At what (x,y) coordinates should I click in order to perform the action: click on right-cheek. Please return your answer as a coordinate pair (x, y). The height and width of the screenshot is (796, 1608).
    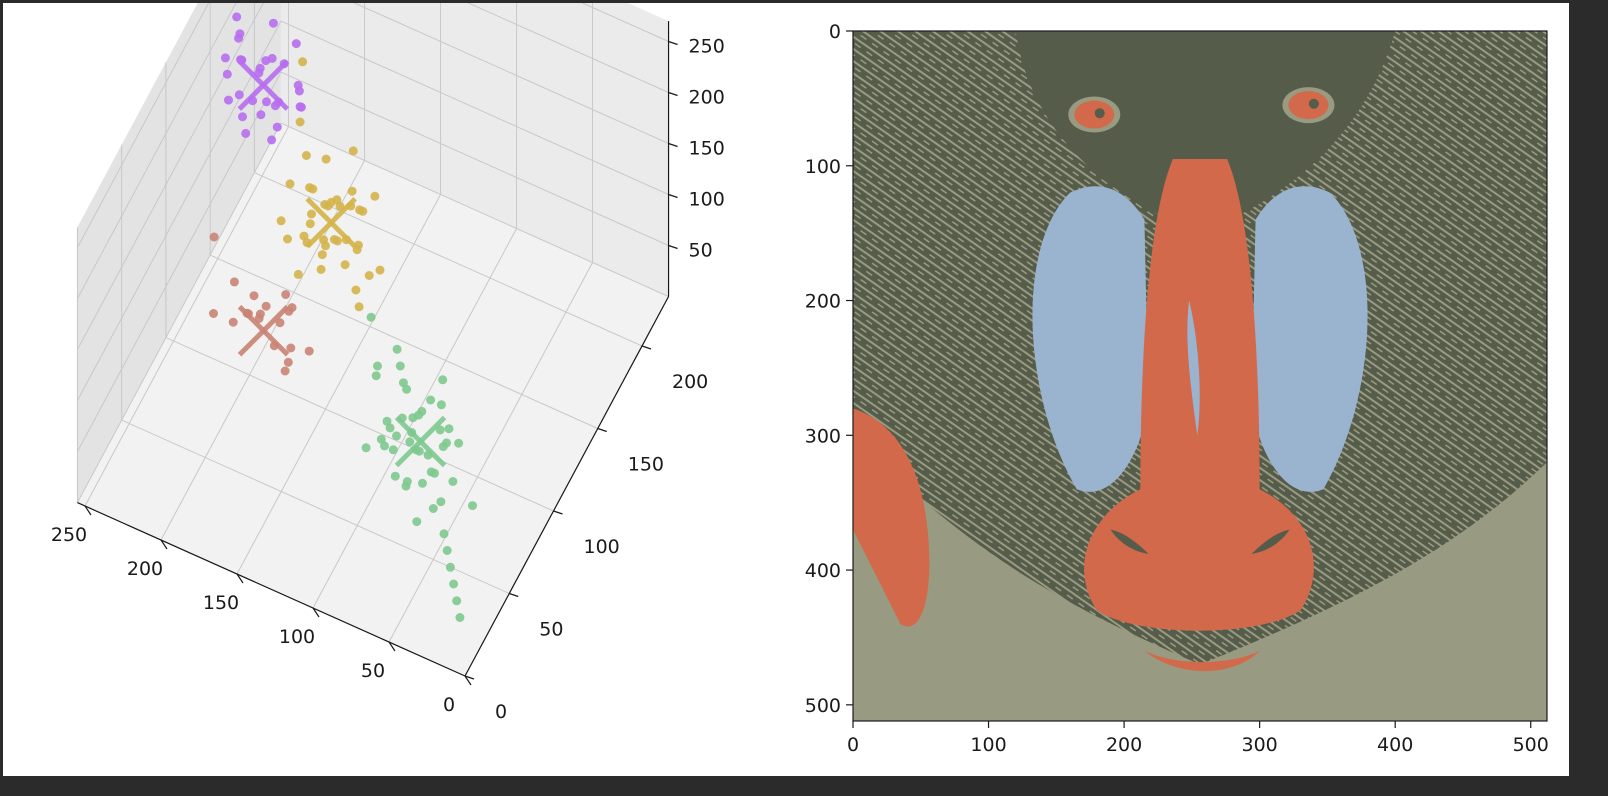
    Looking at the image, I should click on (1309, 339).